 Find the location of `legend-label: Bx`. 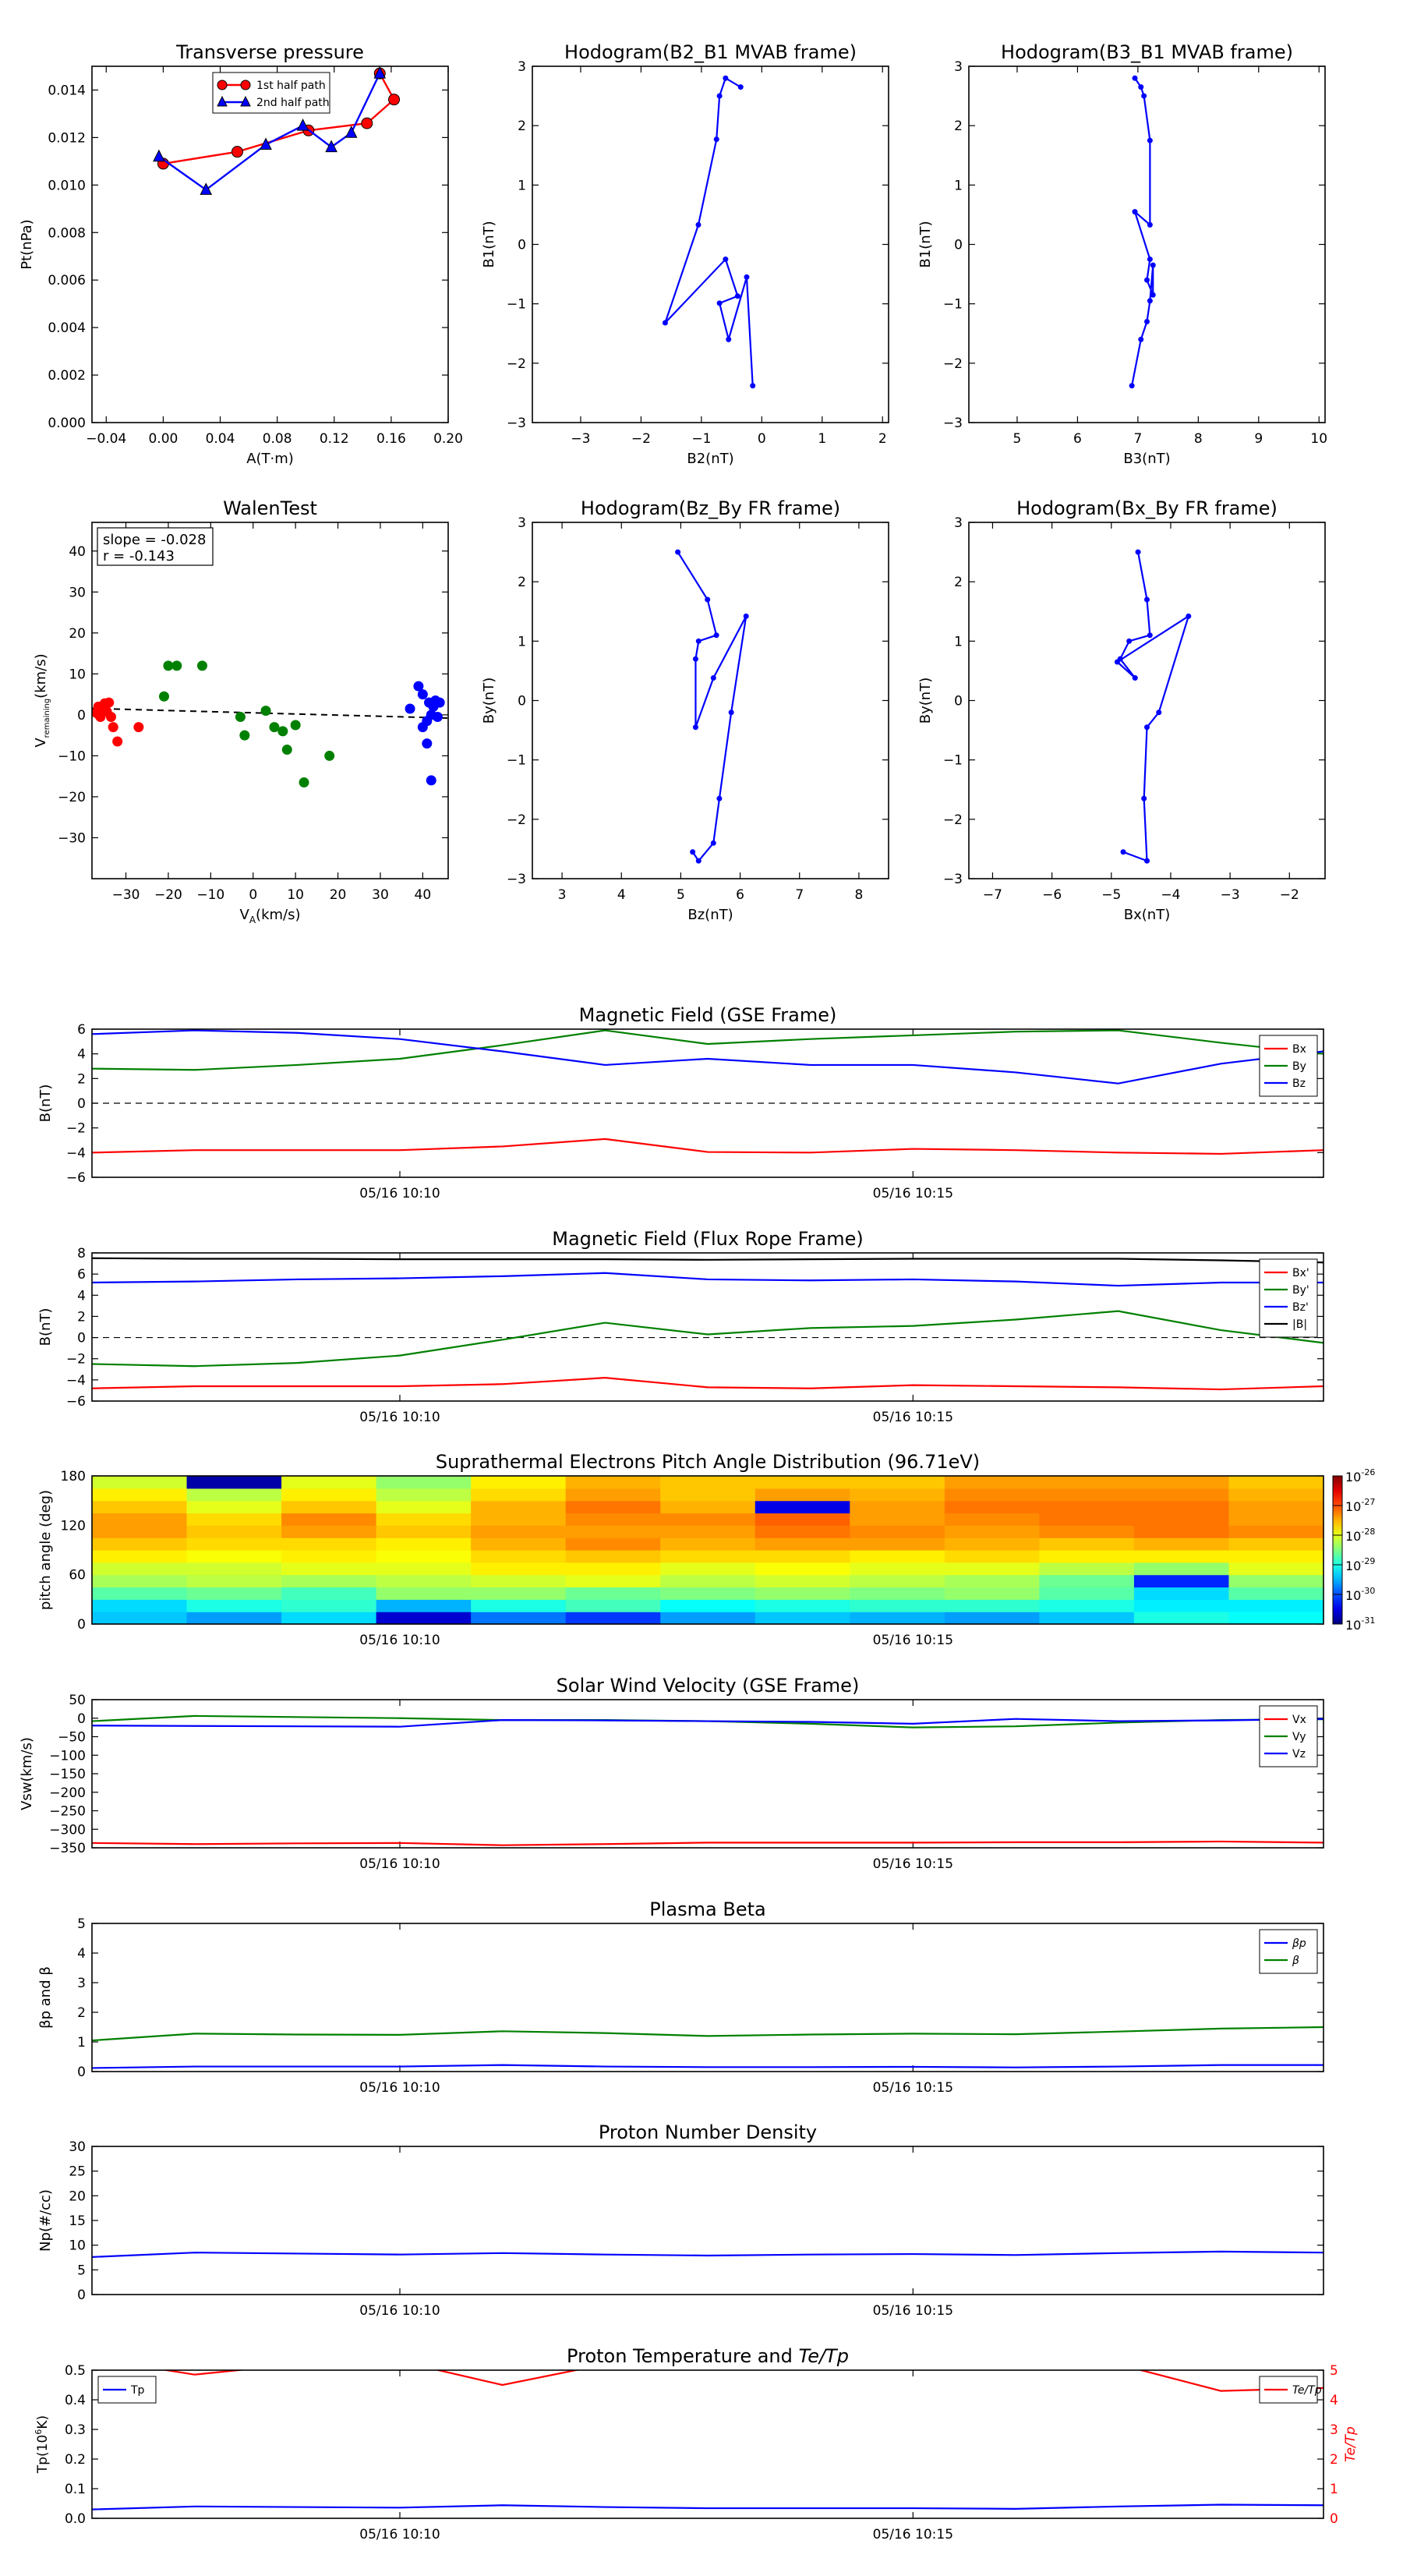

legend-label: Bx is located at coordinates (1299, 1049).